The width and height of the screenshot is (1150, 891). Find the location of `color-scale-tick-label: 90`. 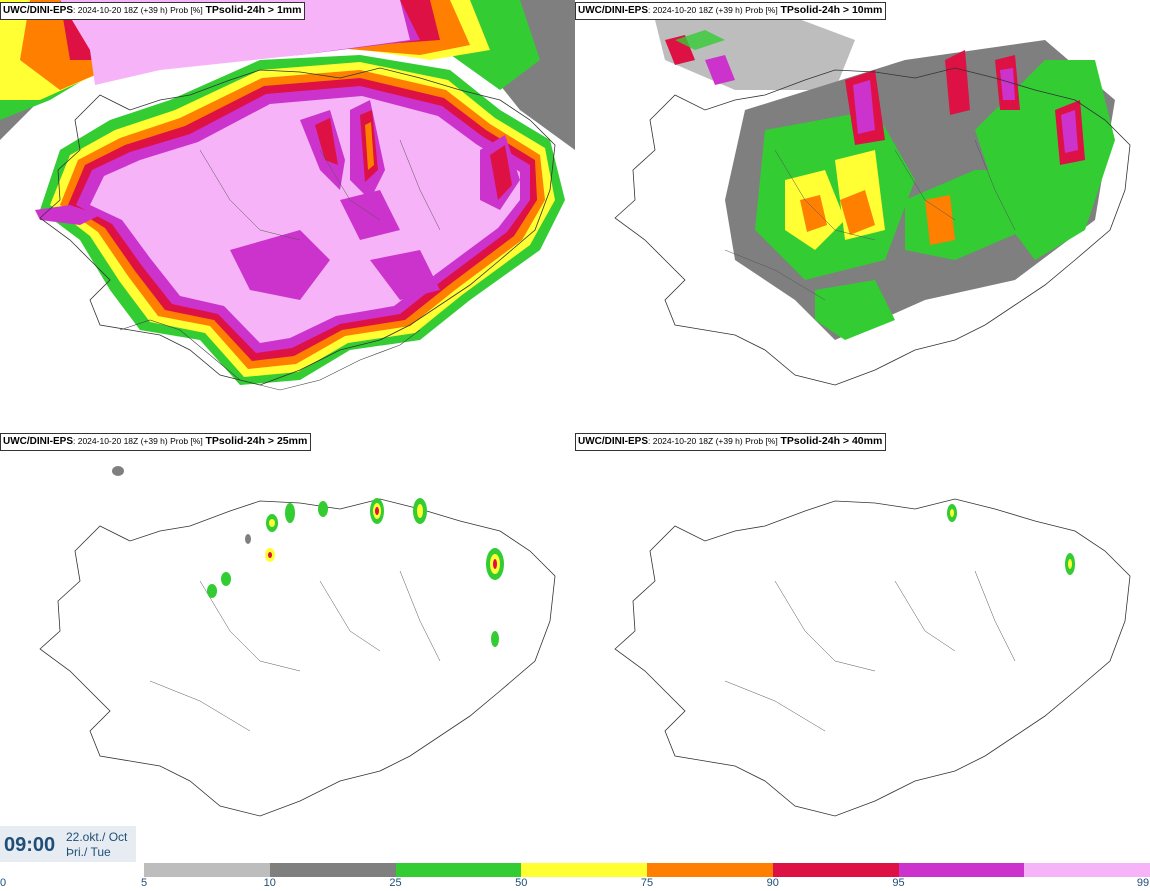

color-scale-tick-label: 90 is located at coordinates (772, 883).